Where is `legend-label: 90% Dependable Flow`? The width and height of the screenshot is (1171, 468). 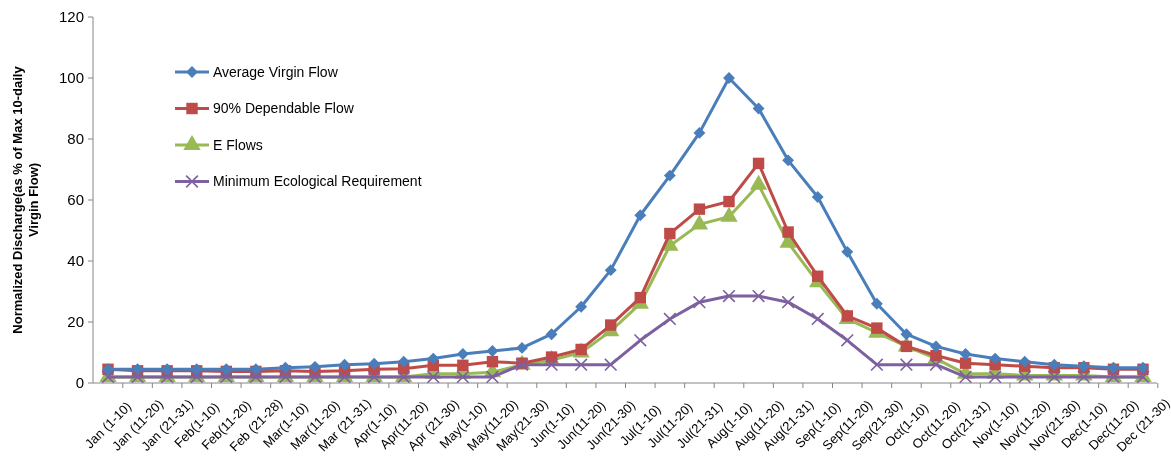 legend-label: 90% Dependable Flow is located at coordinates (284, 108).